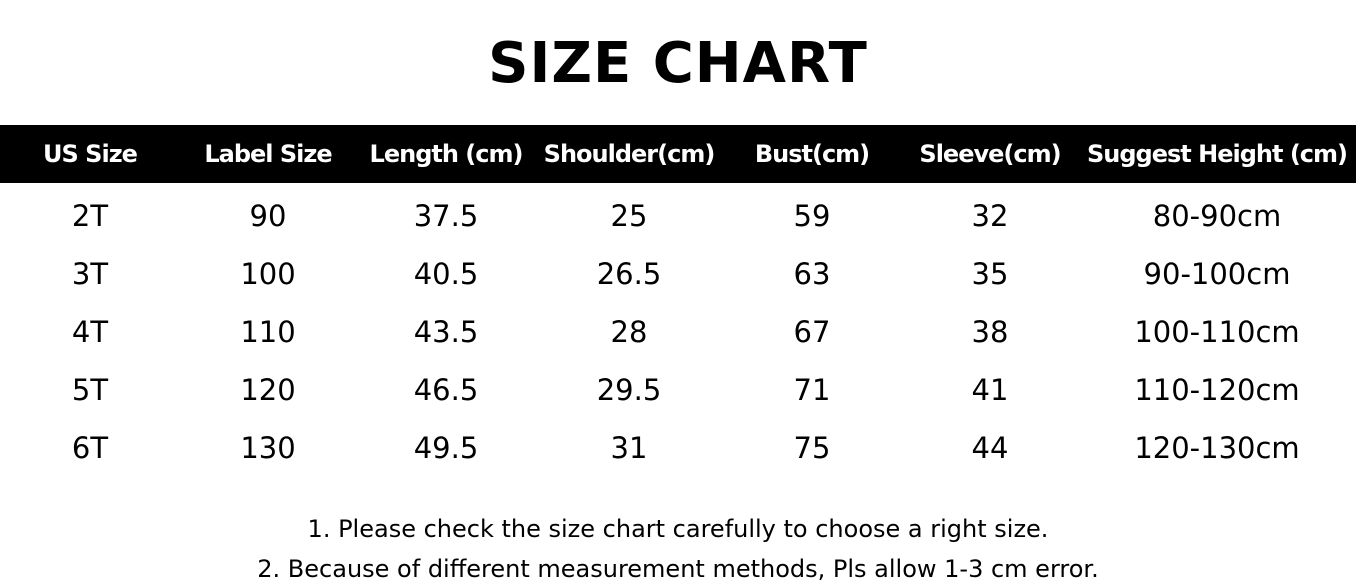  Describe the element at coordinates (629, 390) in the screenshot. I see `table-cell: 29.5` at that location.